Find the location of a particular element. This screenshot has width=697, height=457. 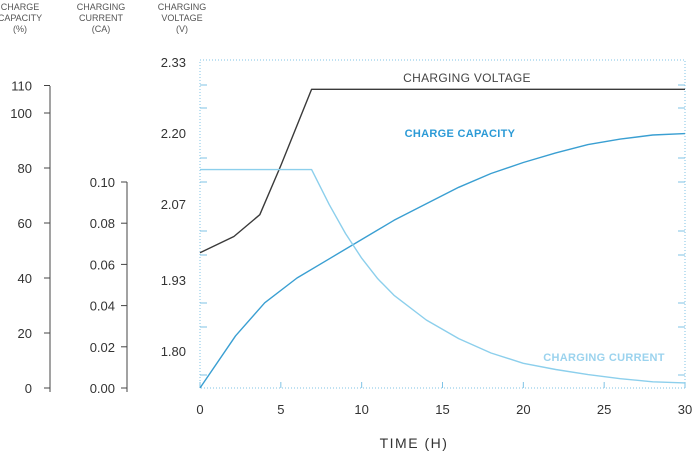

x-tick-label: 30 is located at coordinates (685, 409).